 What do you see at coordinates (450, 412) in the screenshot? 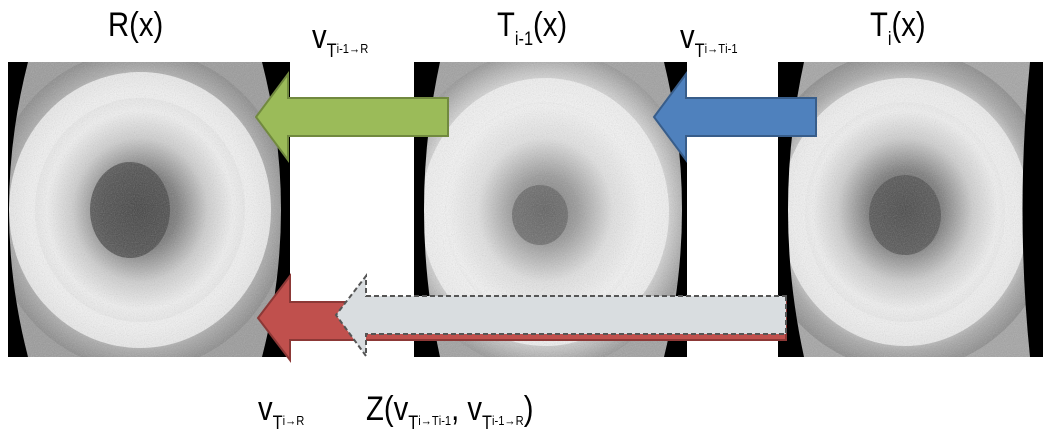
I see `gray-arrow-label: Z(vTi→Ti-1, vTi-1→R)` at bounding box center [450, 412].